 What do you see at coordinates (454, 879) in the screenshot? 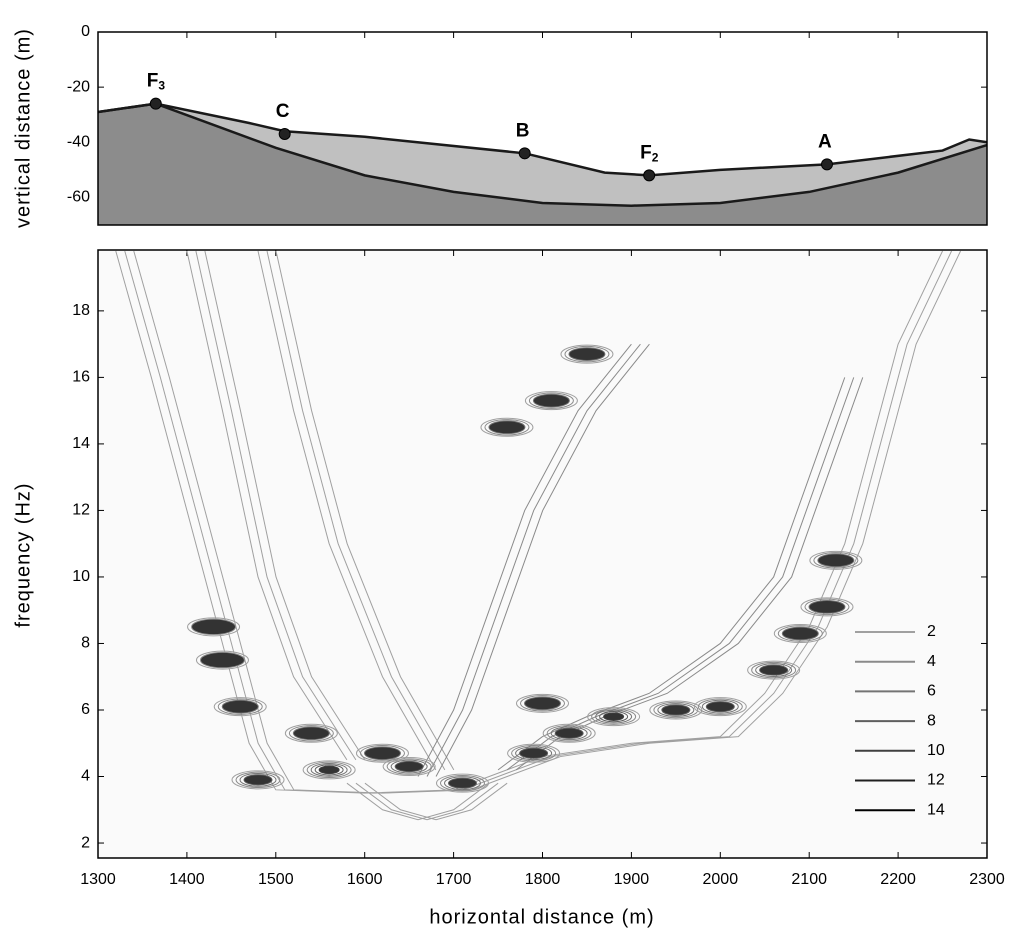
I see `x-tick-label: 1700` at bounding box center [454, 879].